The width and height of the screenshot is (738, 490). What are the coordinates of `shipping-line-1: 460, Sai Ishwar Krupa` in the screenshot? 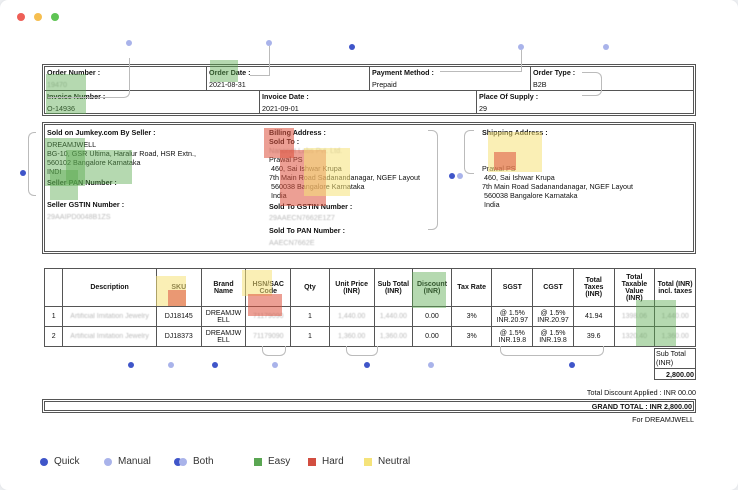 It's located at (519, 177).